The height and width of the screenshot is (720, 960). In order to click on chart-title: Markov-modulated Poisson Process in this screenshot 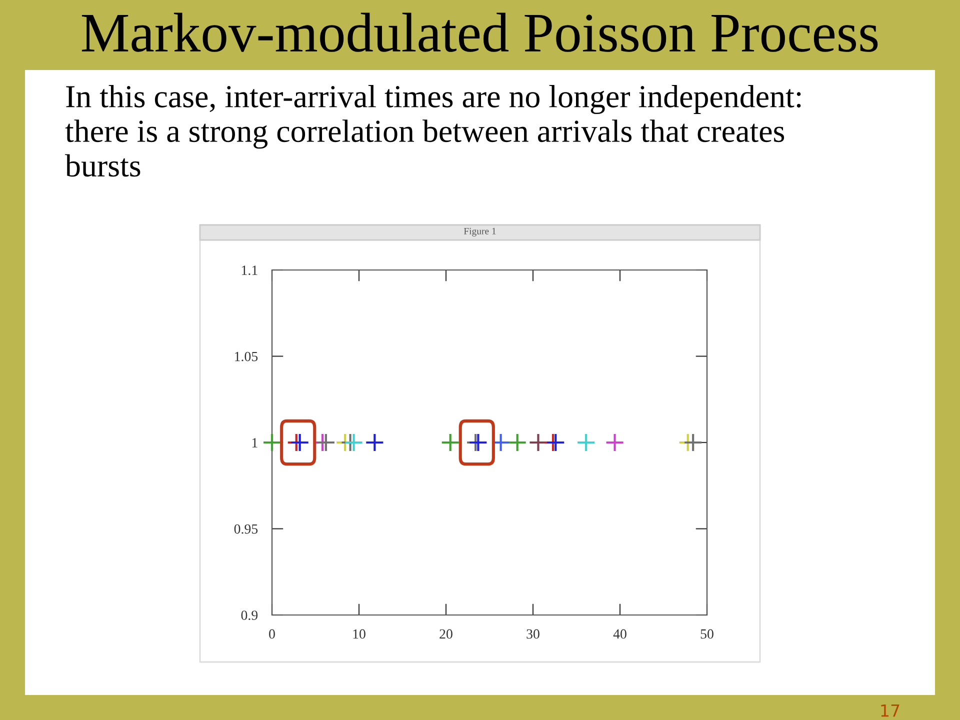, I will do `click(480, 32)`.